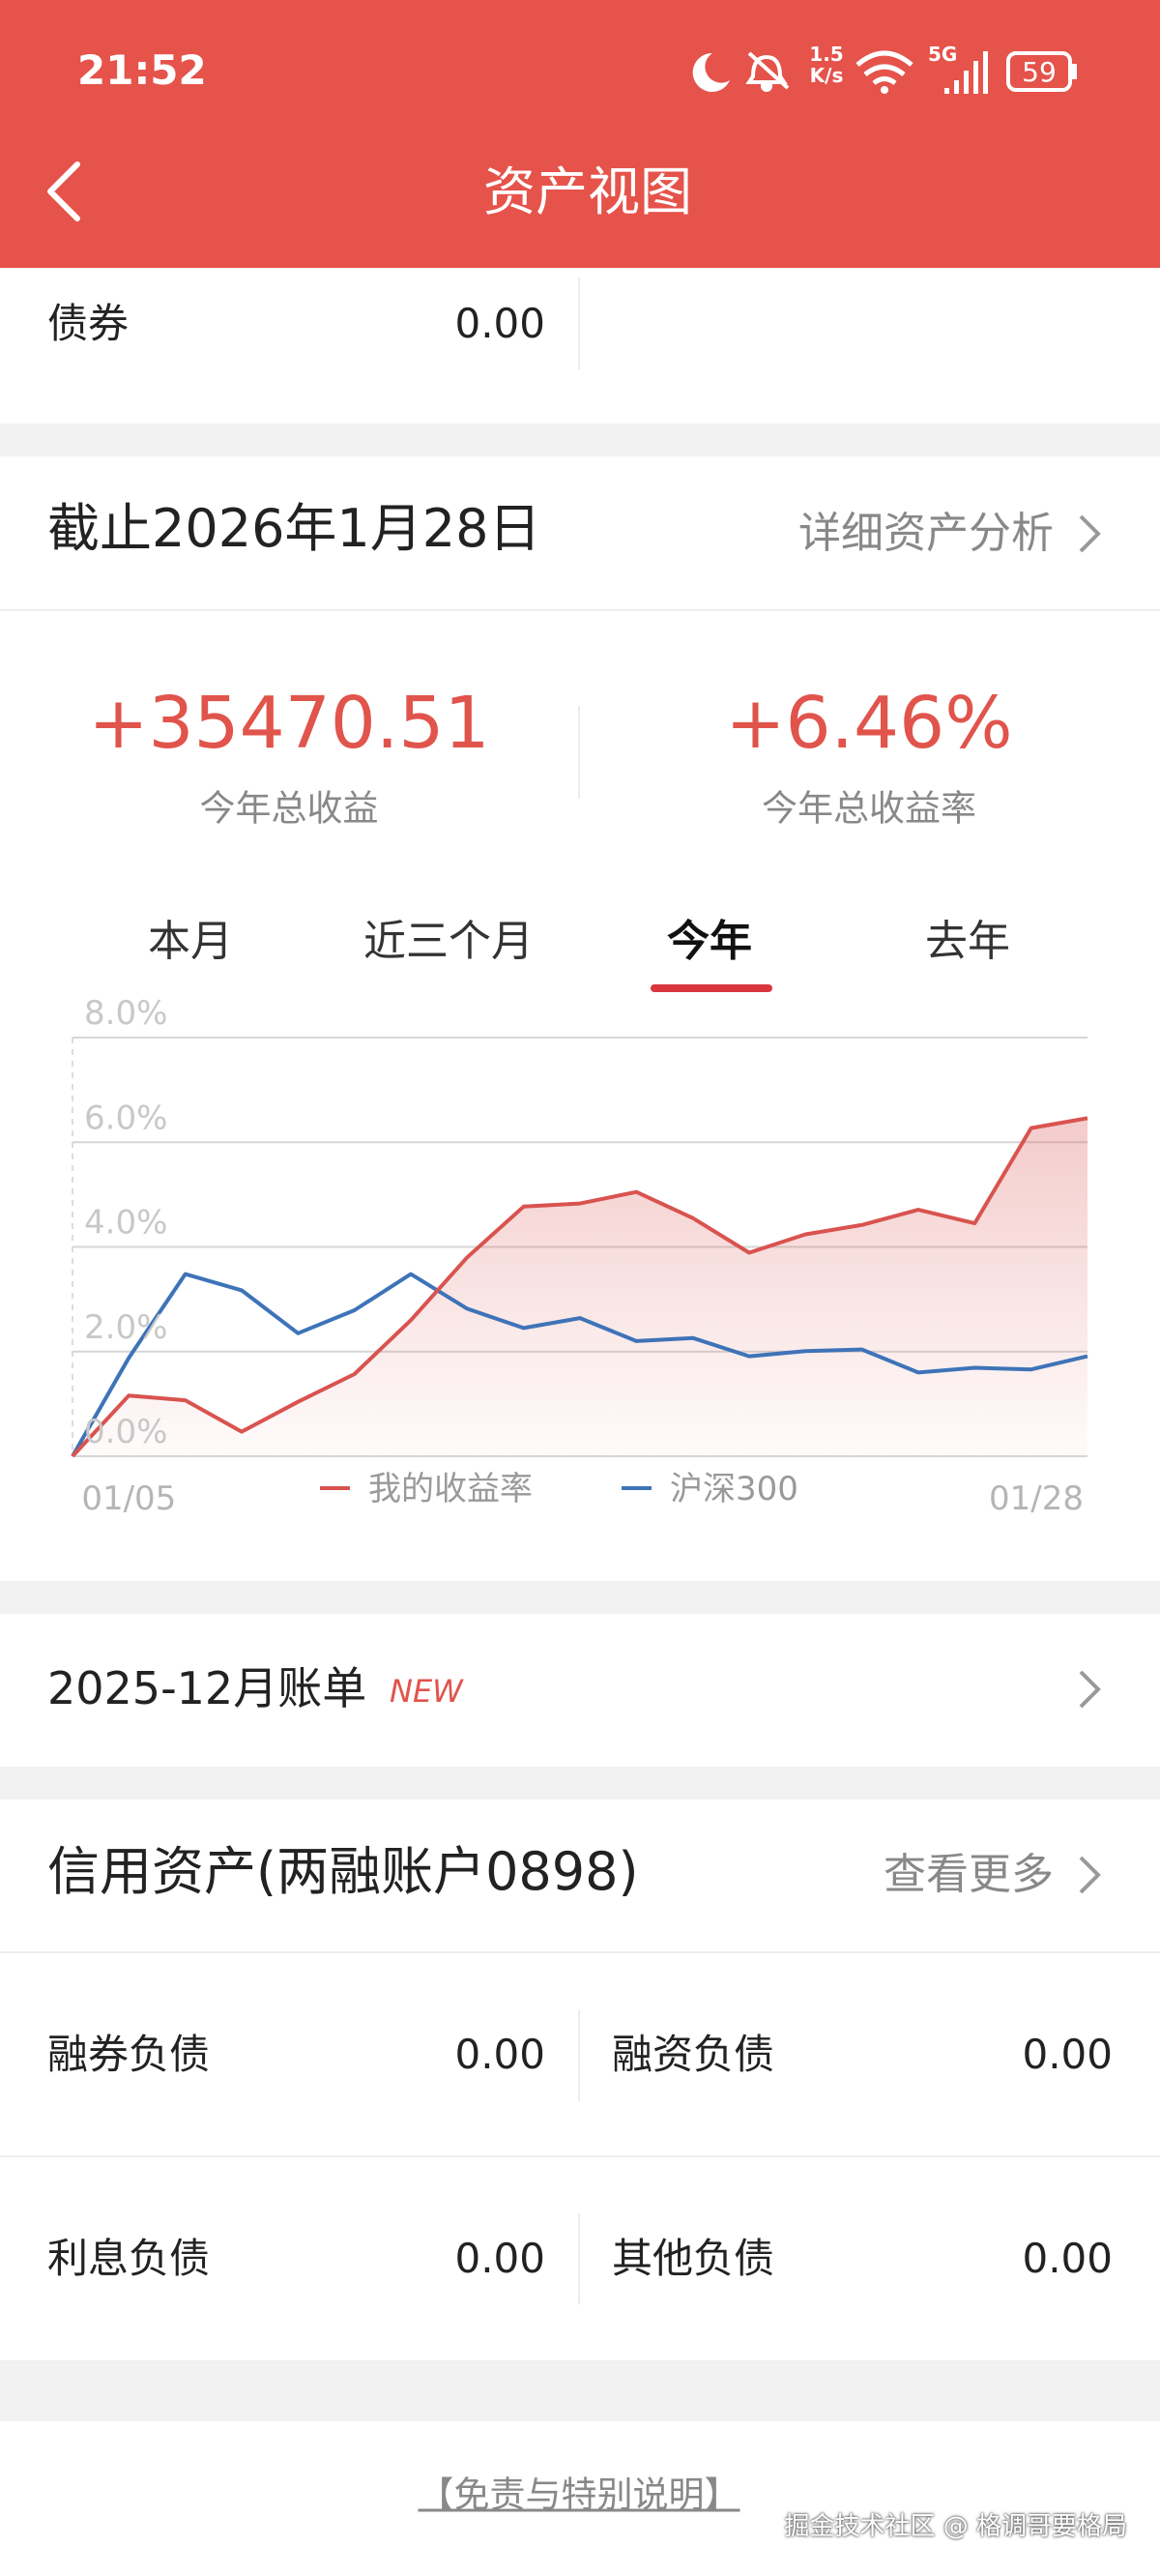 The width and height of the screenshot is (1160, 2576). I want to click on battery-body, so click(1039, 71).